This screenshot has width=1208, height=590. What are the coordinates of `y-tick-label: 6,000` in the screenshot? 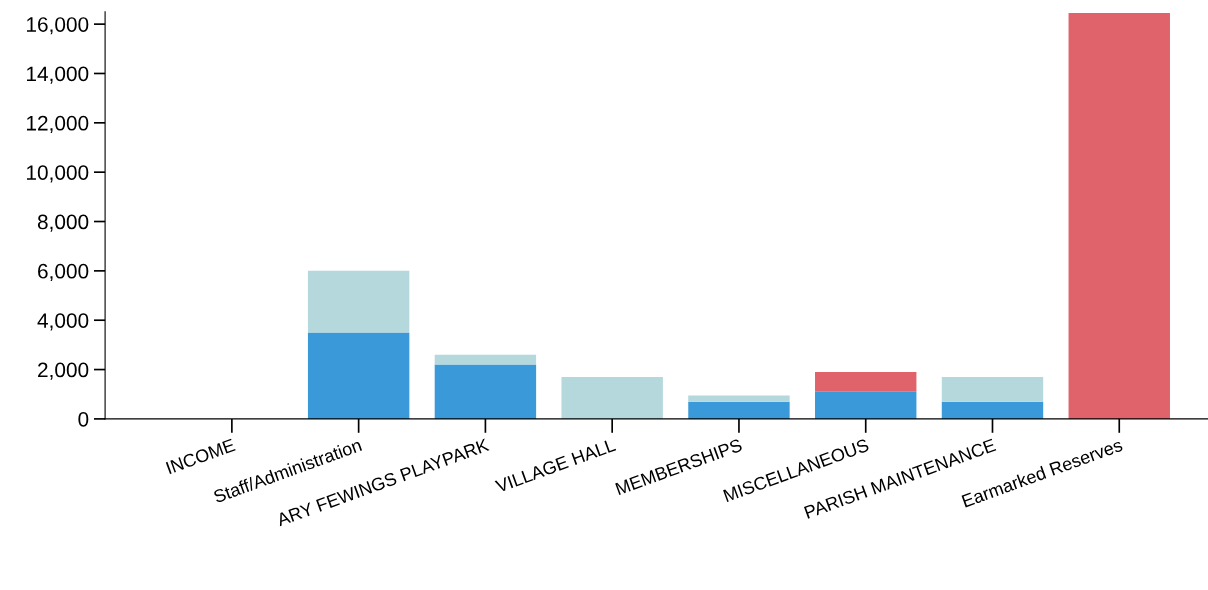 It's located at (63, 272).